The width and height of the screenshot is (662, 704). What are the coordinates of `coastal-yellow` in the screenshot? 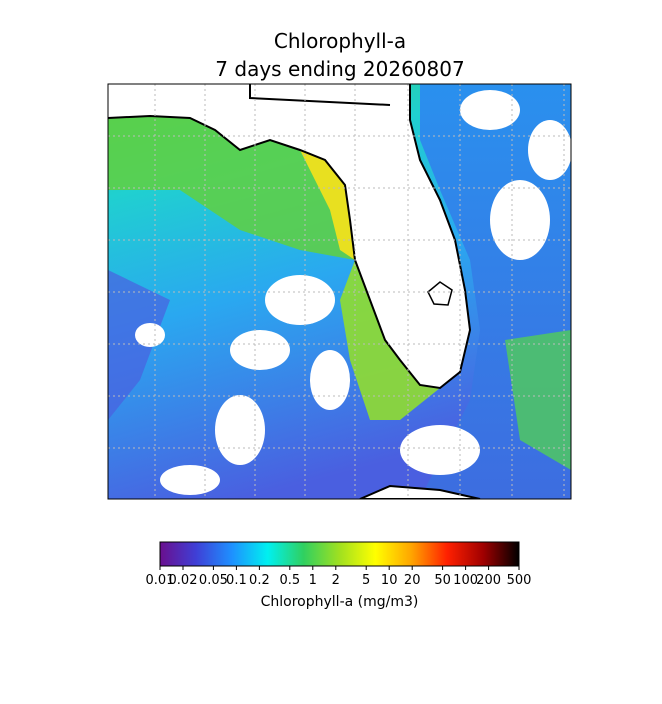 It's located at (327, 205).